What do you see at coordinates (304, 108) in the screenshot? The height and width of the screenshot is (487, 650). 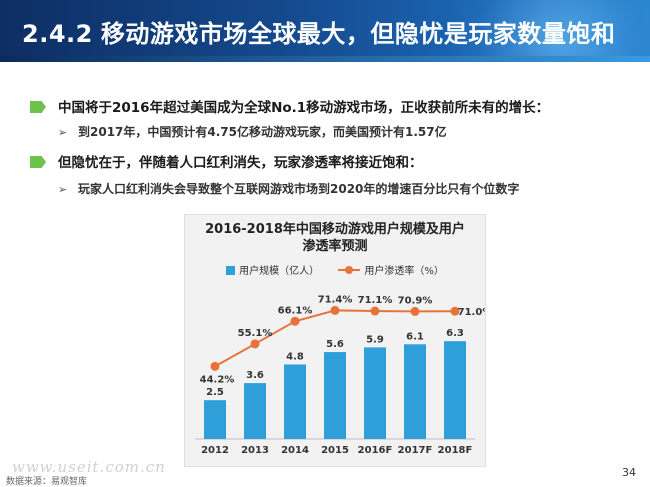 I see `bullet-1-text: 中国将于2016年超过美国成为全球No.1移动游戏市场，正收获前所未有的增长：` at bounding box center [304, 108].